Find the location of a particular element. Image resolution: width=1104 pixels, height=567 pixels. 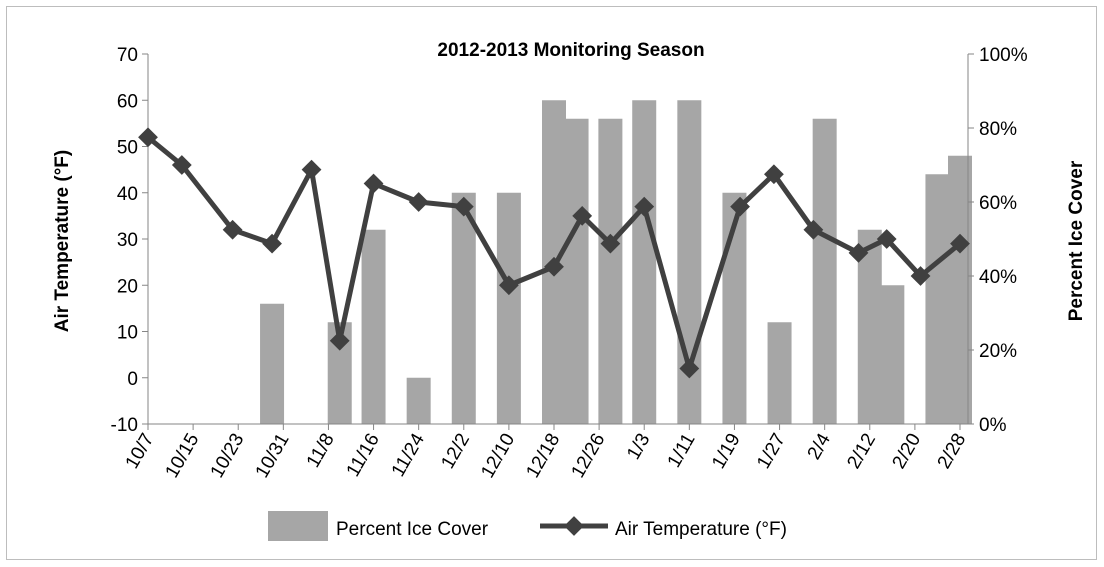

left-tick-label: 20 is located at coordinates (127, 286).